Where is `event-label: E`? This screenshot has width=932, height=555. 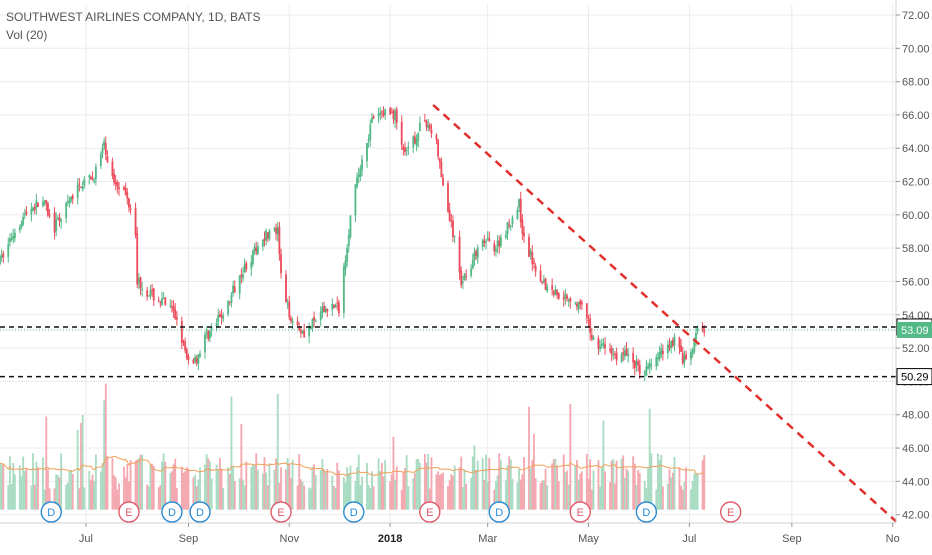
event-label: E is located at coordinates (730, 513).